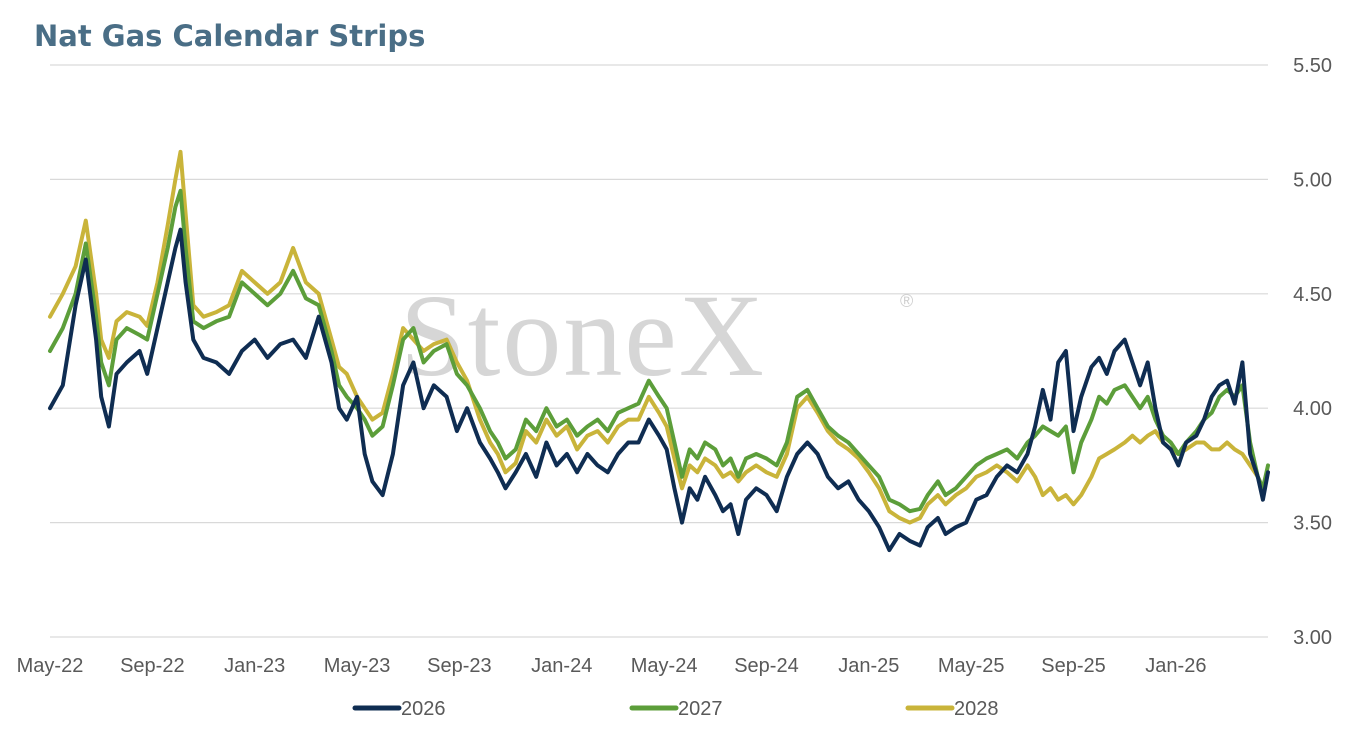 The width and height of the screenshot is (1348, 730). What do you see at coordinates (1312, 409) in the screenshot?
I see `y-tick-label: 4.00` at bounding box center [1312, 409].